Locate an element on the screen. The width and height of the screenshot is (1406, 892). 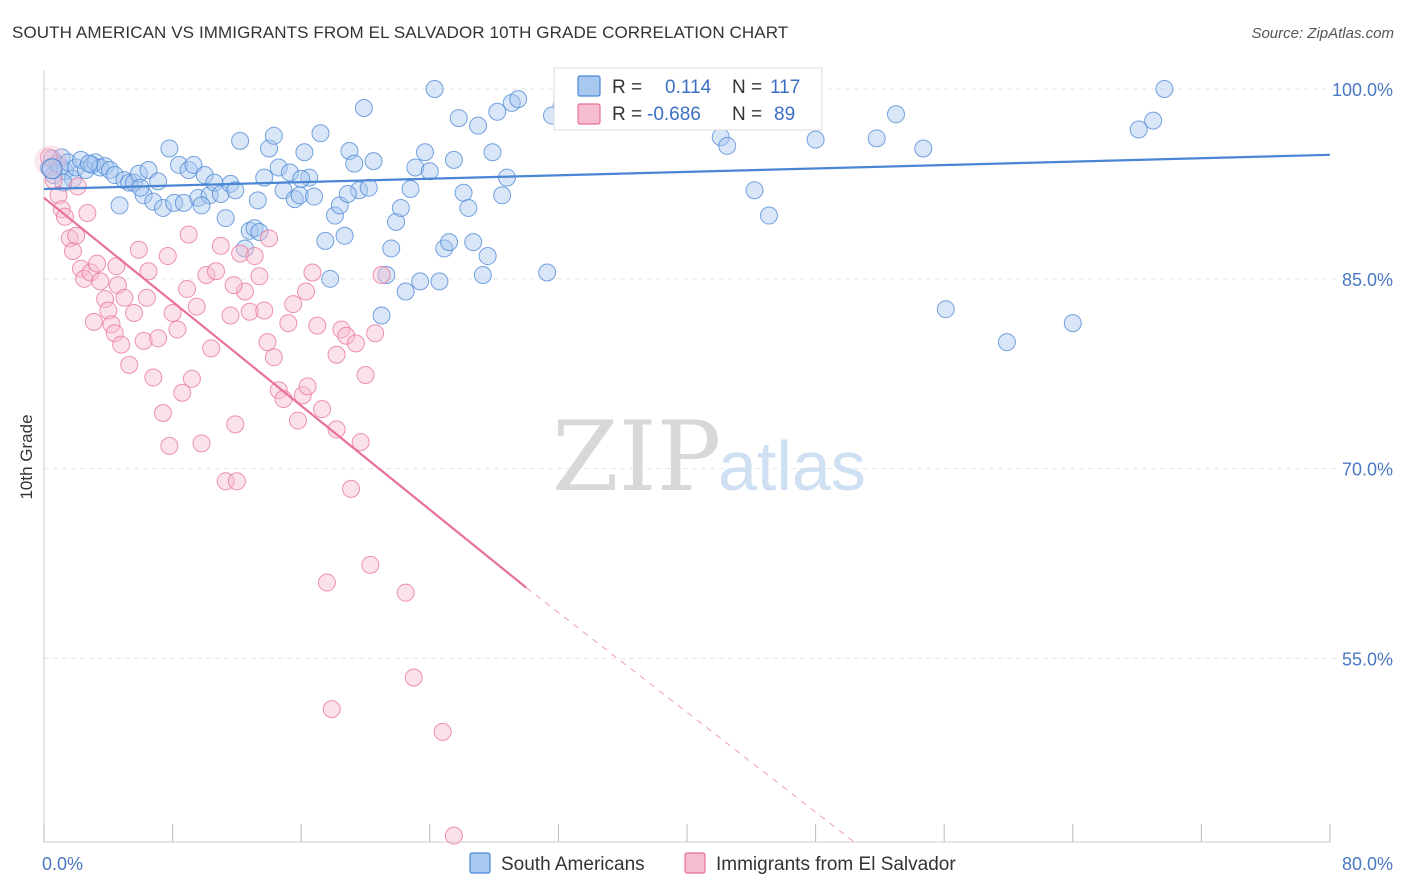
stats-pink-n-label: N = is located at coordinates (747, 114).